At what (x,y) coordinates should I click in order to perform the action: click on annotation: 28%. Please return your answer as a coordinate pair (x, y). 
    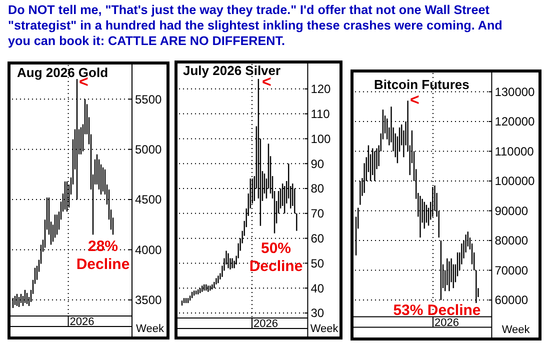
    Looking at the image, I should click on (103, 246).